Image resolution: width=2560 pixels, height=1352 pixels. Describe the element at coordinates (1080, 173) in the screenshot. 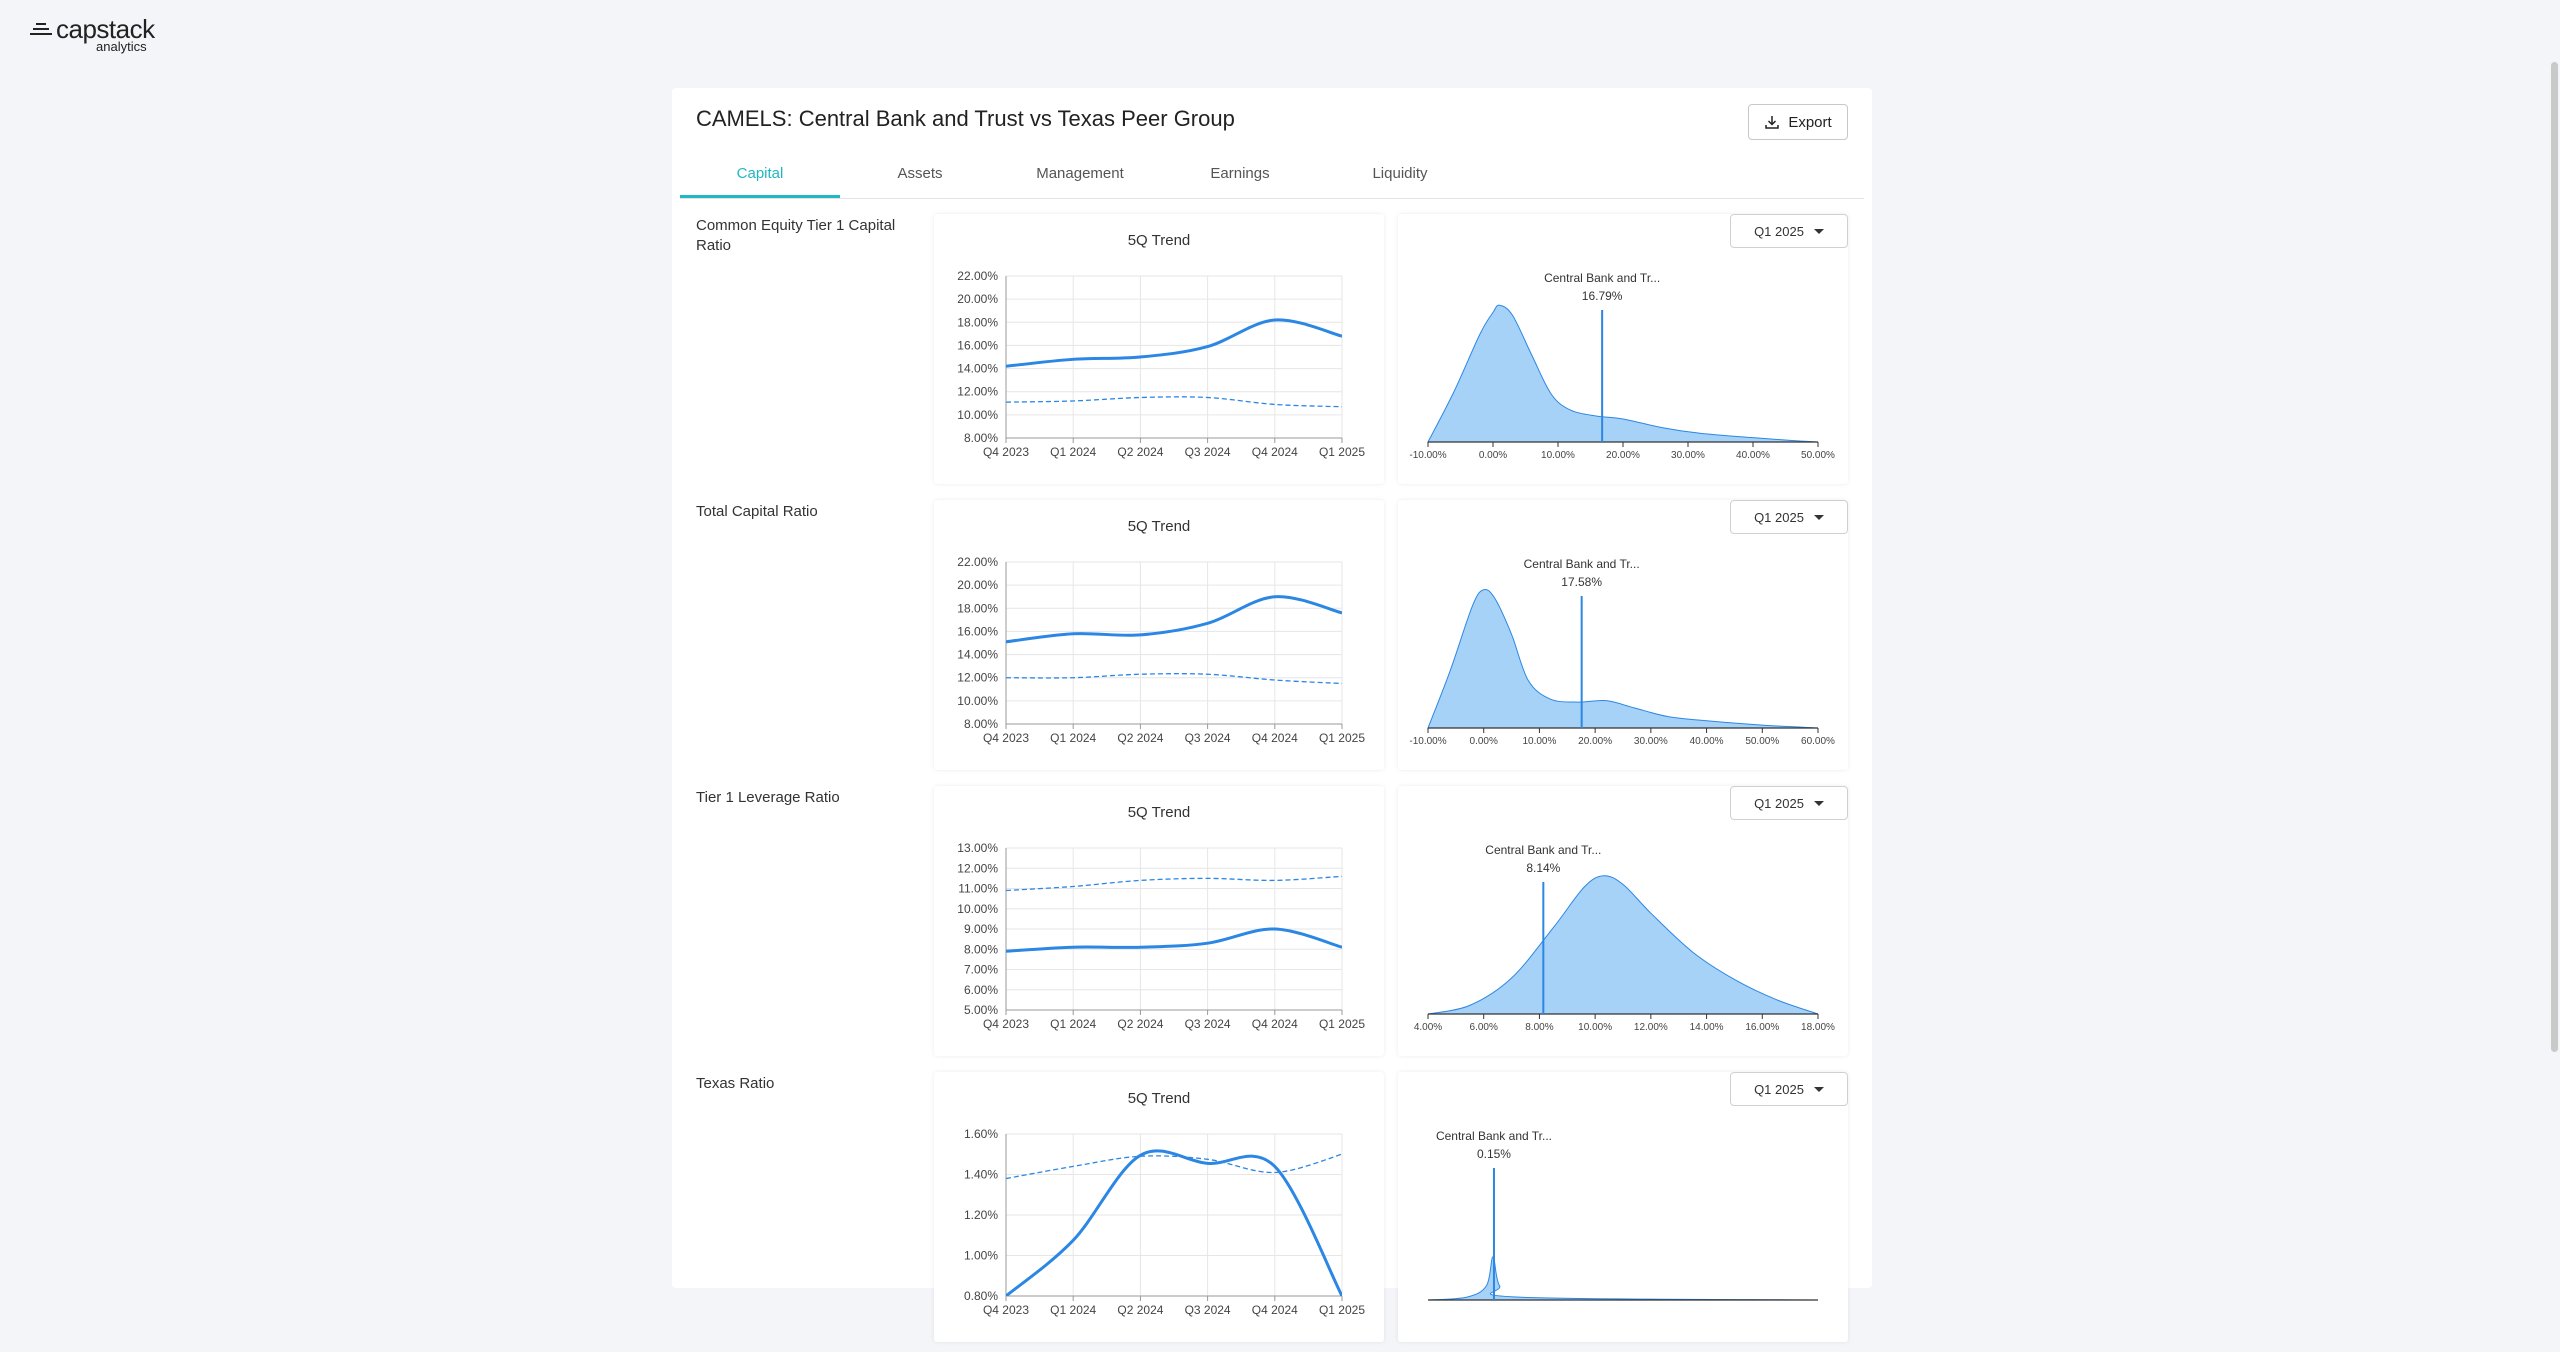

I see `tab-management: Management` at that location.